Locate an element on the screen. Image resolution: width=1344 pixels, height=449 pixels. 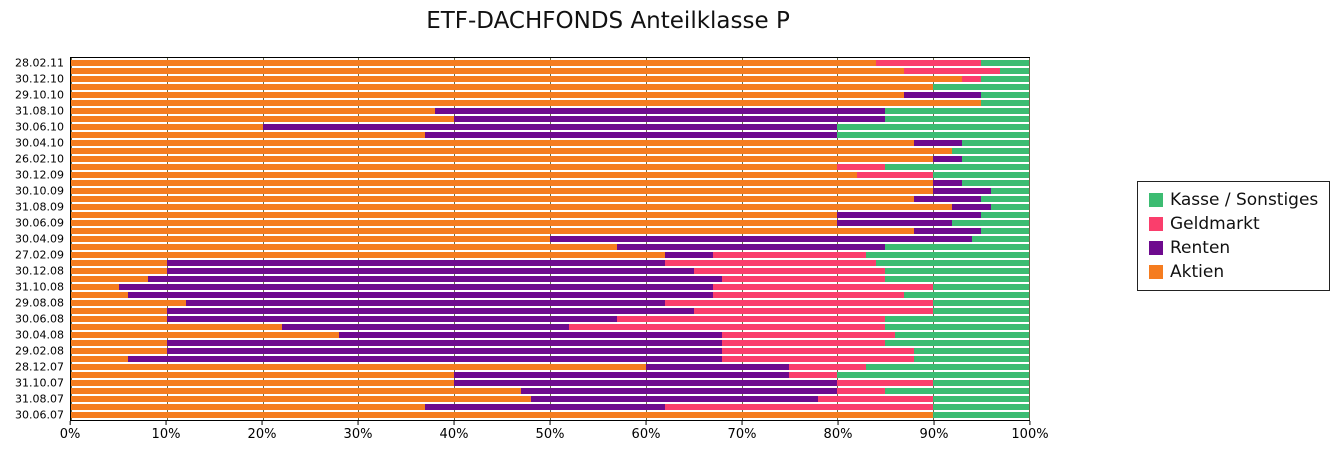
bar-row: 30.06.09 is located at coordinates (522, 223).